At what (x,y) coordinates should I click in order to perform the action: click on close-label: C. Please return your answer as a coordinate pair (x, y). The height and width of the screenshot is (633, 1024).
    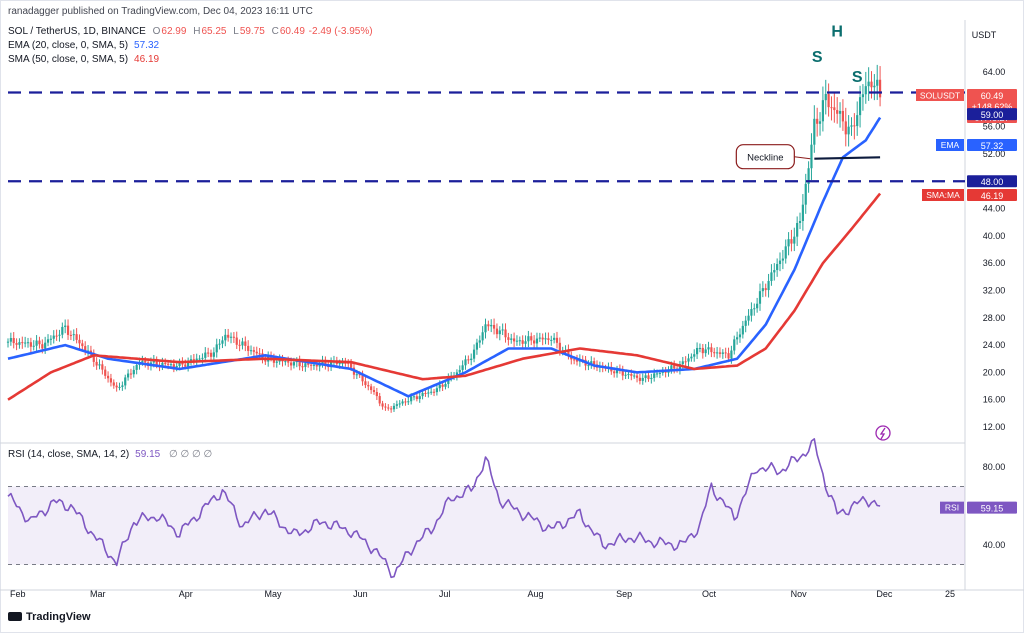
    Looking at the image, I should click on (275, 31).